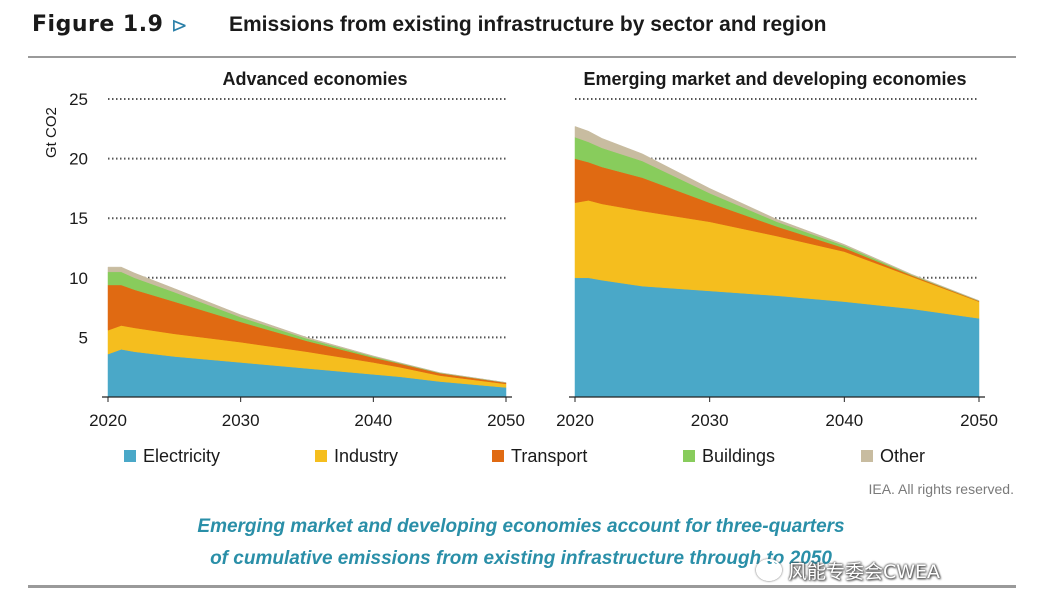 The image size is (1042, 615). What do you see at coordinates (941, 489) in the screenshot?
I see `credit-text: IEA. All rights reserved.` at bounding box center [941, 489].